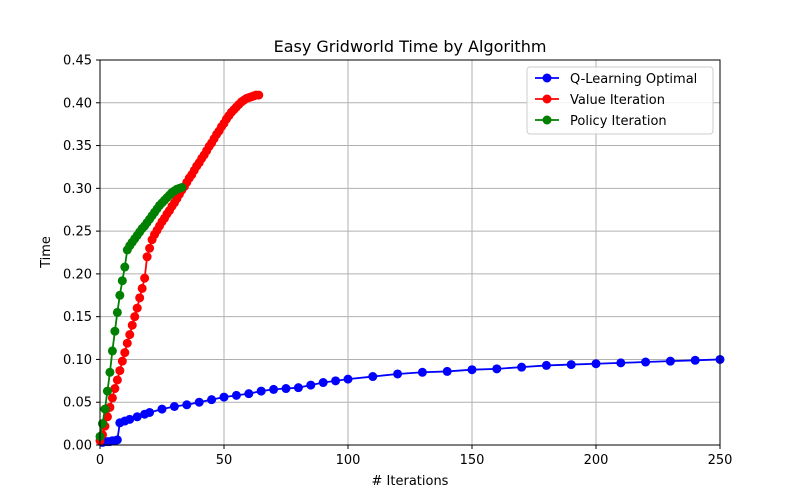 This screenshot has height=500, width=800. What do you see at coordinates (410, 481) in the screenshot?
I see `x-axis-title: # Iterations` at bounding box center [410, 481].